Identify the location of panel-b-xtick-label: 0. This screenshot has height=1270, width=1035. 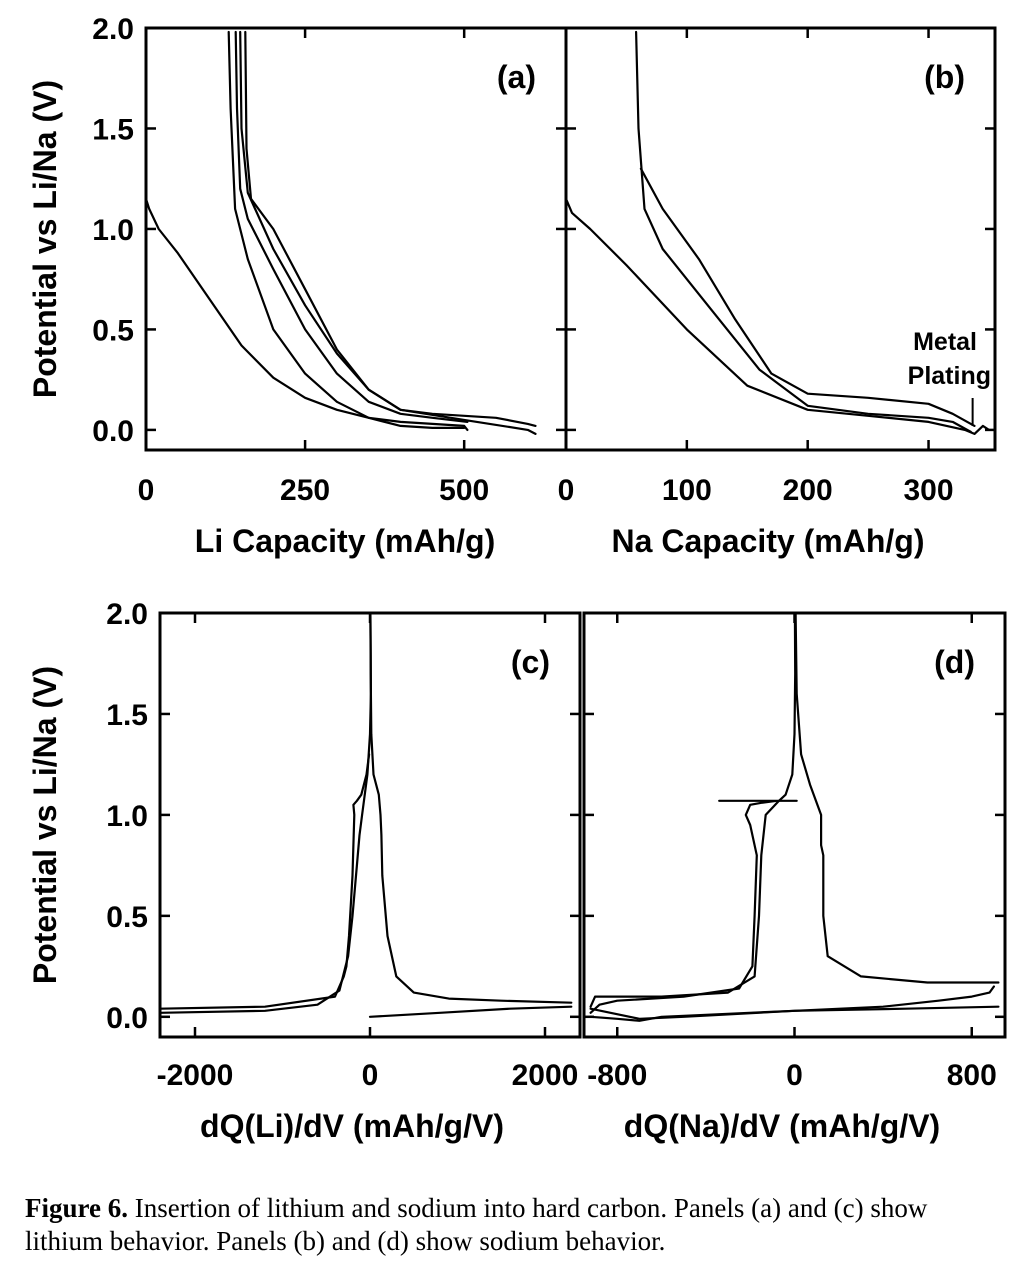
(566, 490).